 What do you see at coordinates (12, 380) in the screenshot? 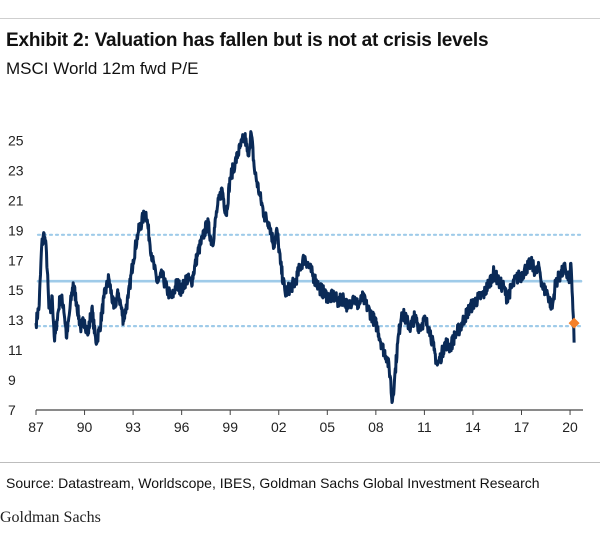
I see `y-tick-label: 9` at bounding box center [12, 380].